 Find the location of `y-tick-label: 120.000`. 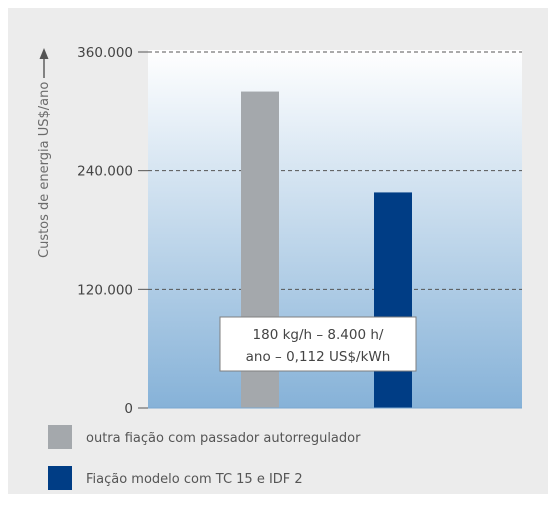

y-tick-label: 120.000 is located at coordinates (105, 290).